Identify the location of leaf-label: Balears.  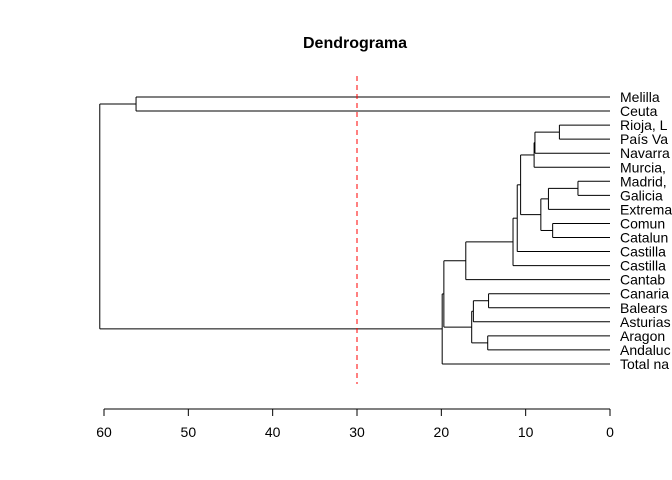
(643, 308).